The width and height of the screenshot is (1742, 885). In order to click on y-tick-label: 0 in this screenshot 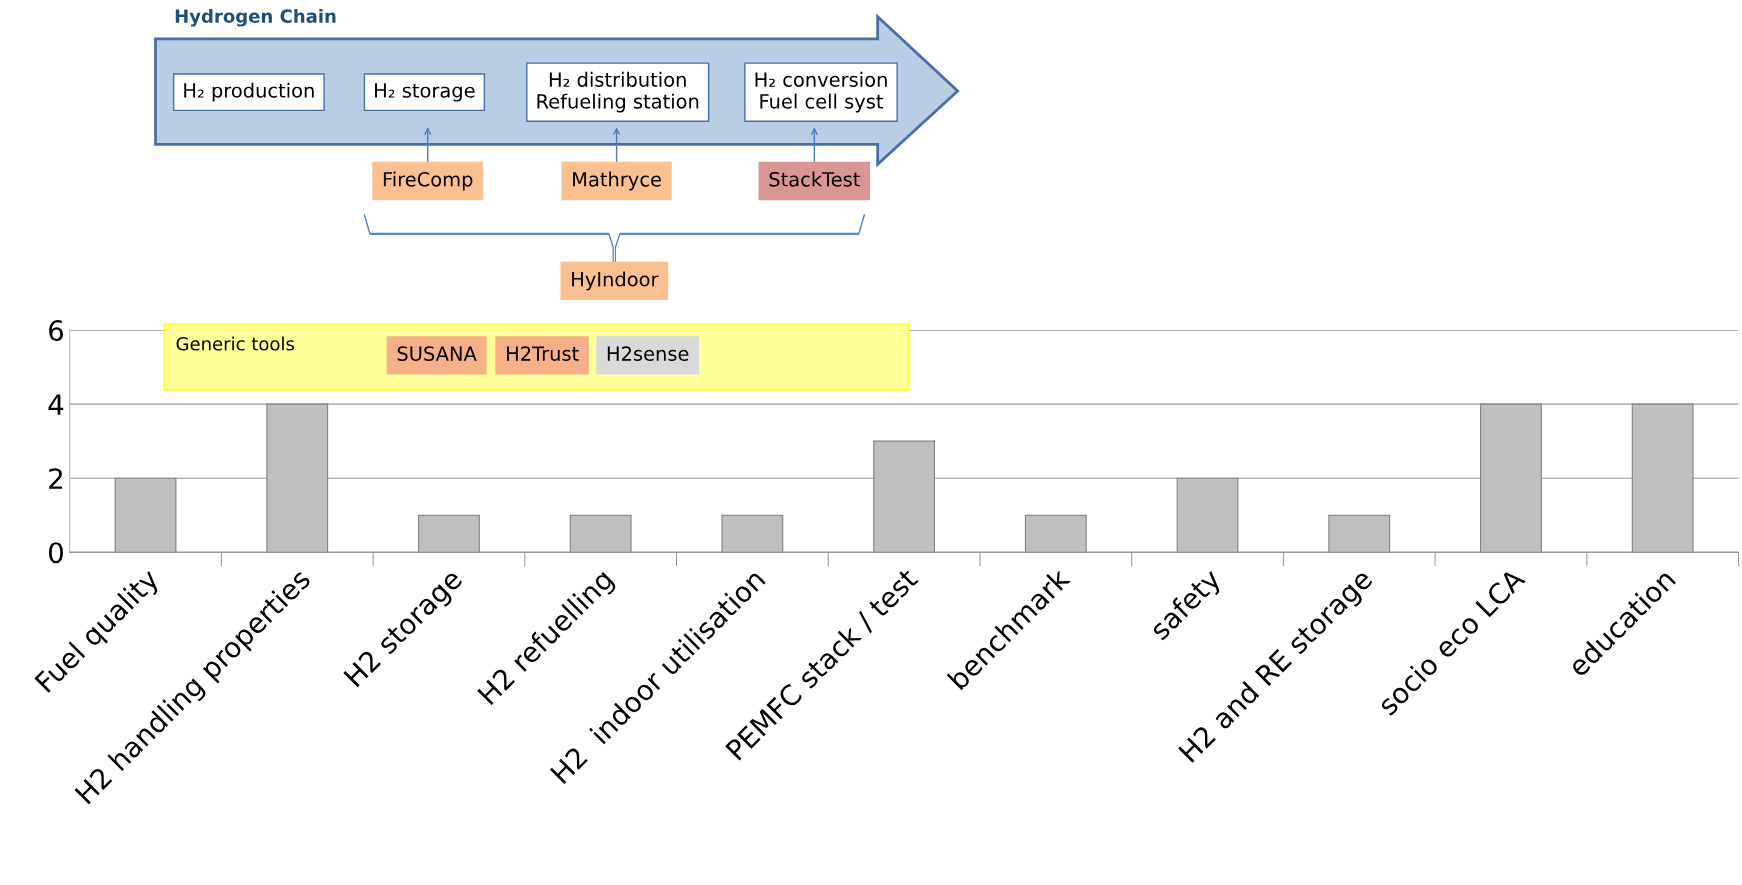, I will do `click(55, 553)`.